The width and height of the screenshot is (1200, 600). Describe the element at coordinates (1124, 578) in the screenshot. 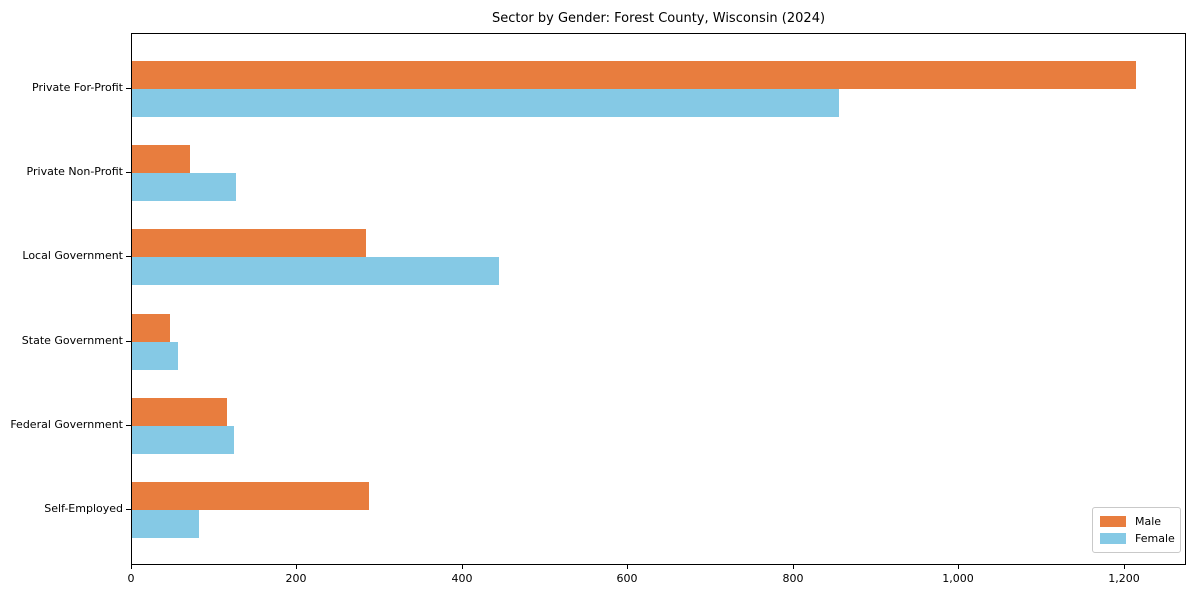

I see `x-tick-label-1-200: 1,200` at that location.